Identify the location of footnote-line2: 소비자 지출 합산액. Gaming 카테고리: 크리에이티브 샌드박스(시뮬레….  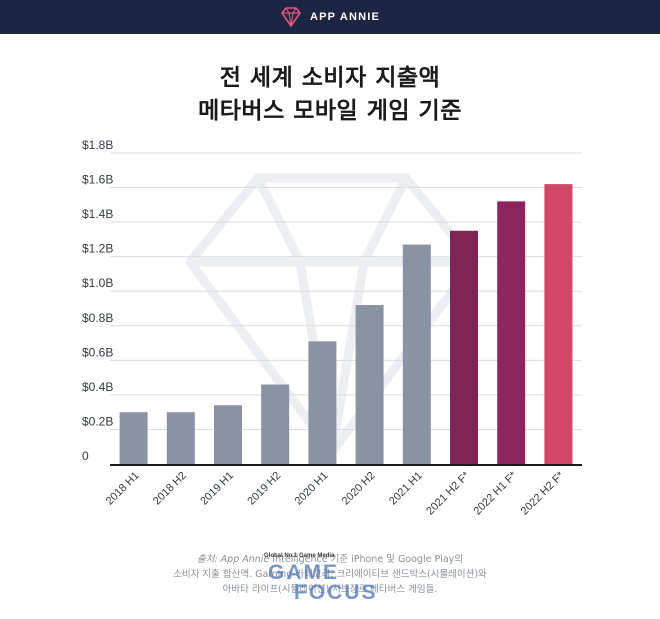
(330, 574).